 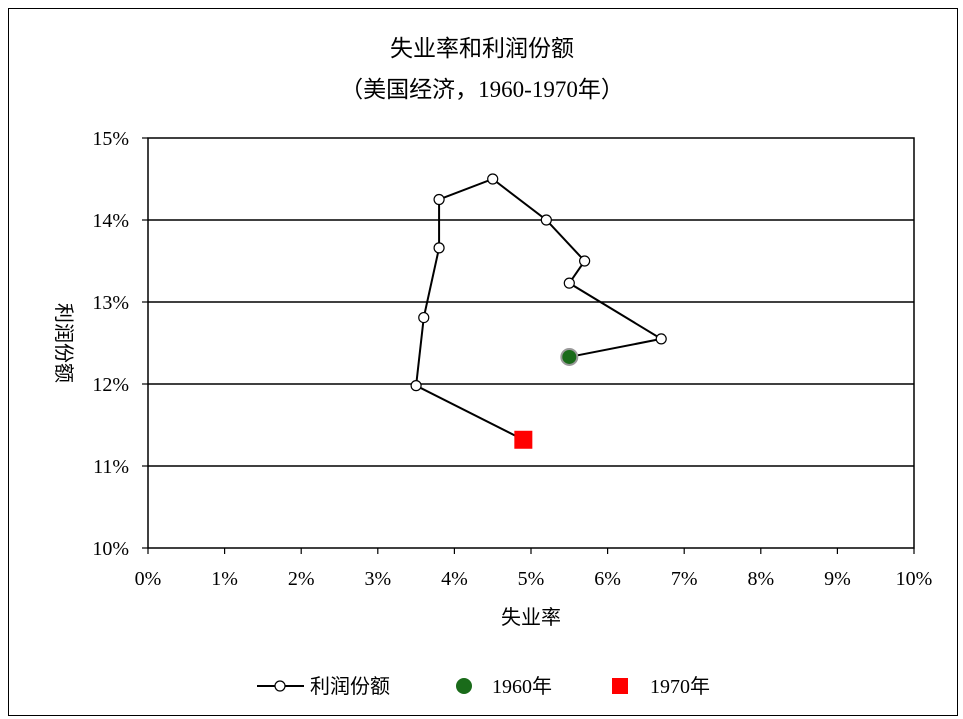 I want to click on legend-1960-swatch, so click(x=464, y=686).